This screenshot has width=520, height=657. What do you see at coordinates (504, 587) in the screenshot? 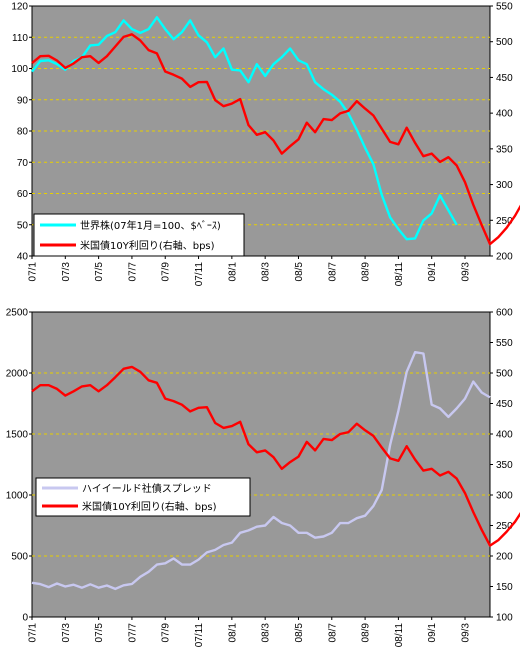
I see `y-tick-label-right: 150` at bounding box center [504, 587].